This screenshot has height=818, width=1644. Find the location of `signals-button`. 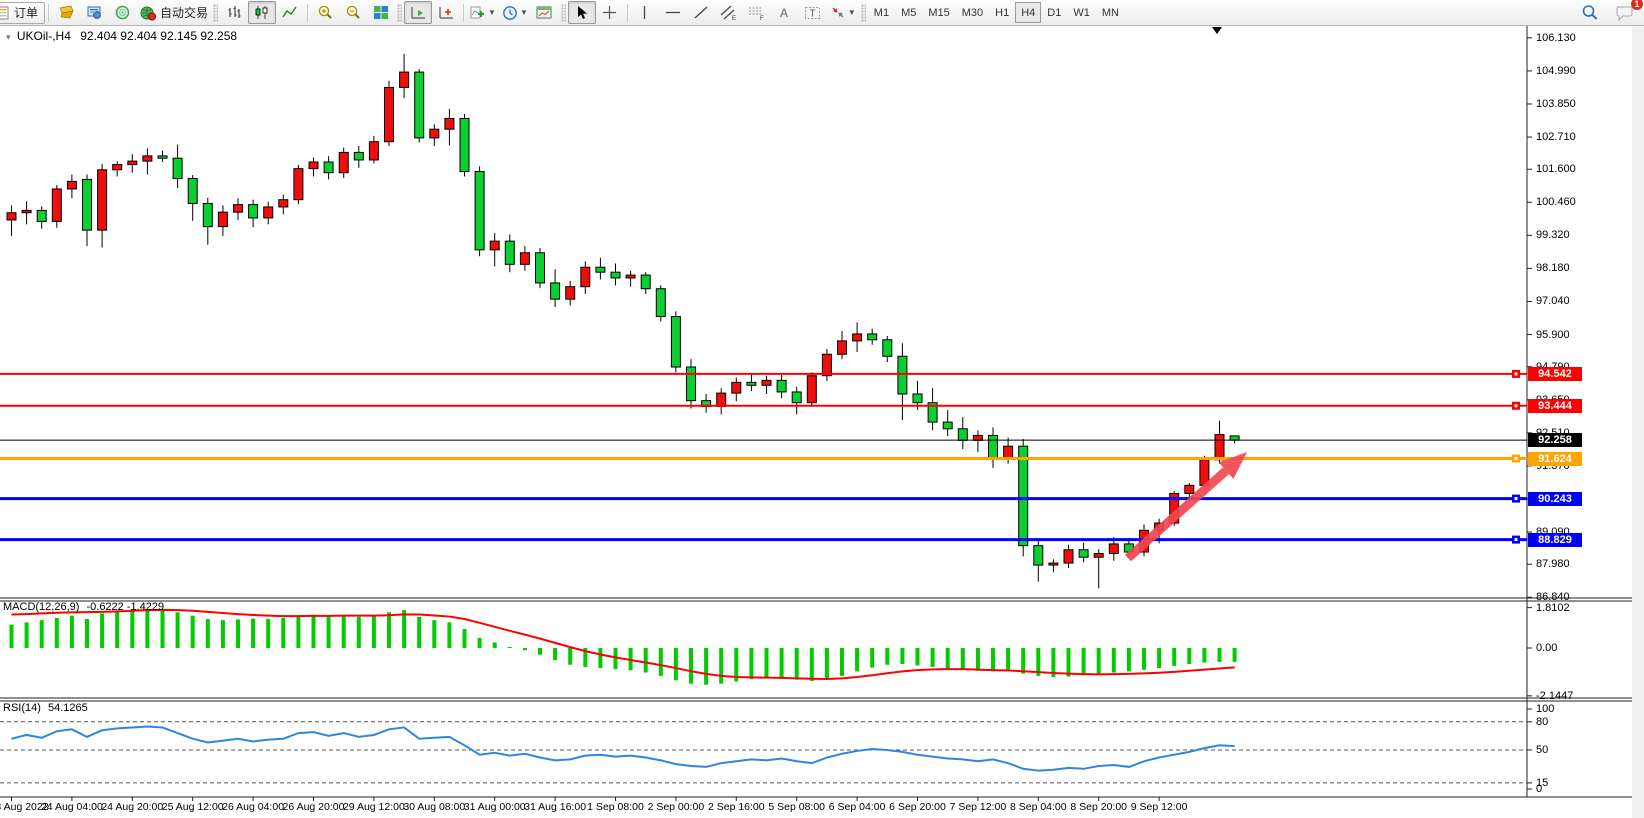

signals-button is located at coordinates (122, 12).